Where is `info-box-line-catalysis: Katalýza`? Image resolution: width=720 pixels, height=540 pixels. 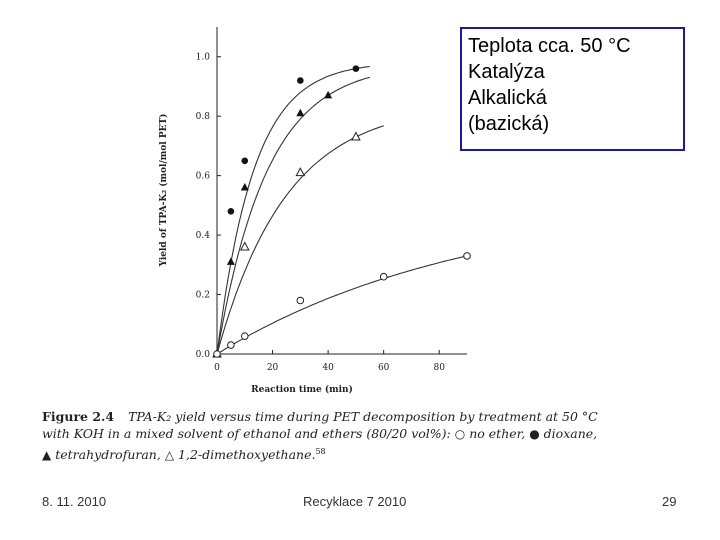 info-box-line-catalysis: Katalýza is located at coordinates (506, 72).